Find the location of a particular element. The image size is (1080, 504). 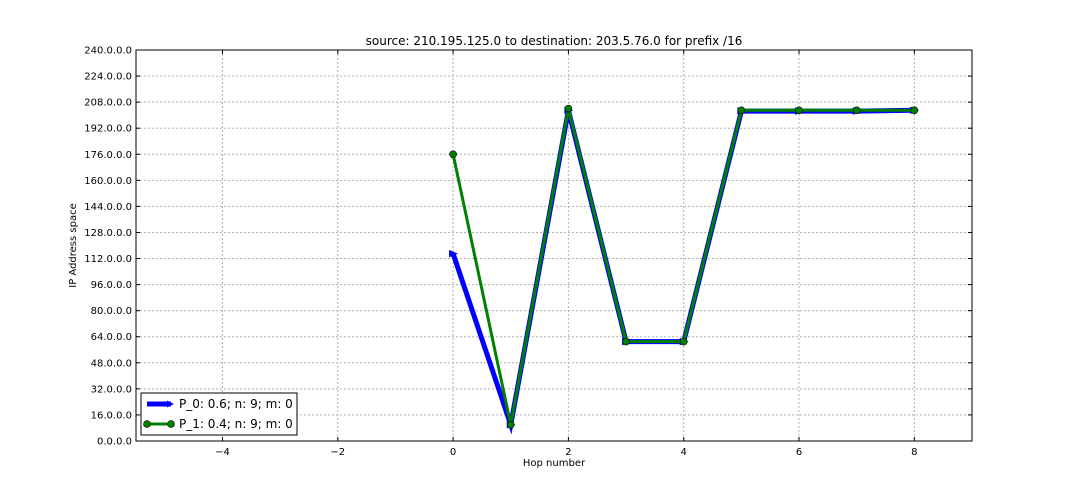

y-tick-label: 112.0.0.0 is located at coordinates (108, 259).